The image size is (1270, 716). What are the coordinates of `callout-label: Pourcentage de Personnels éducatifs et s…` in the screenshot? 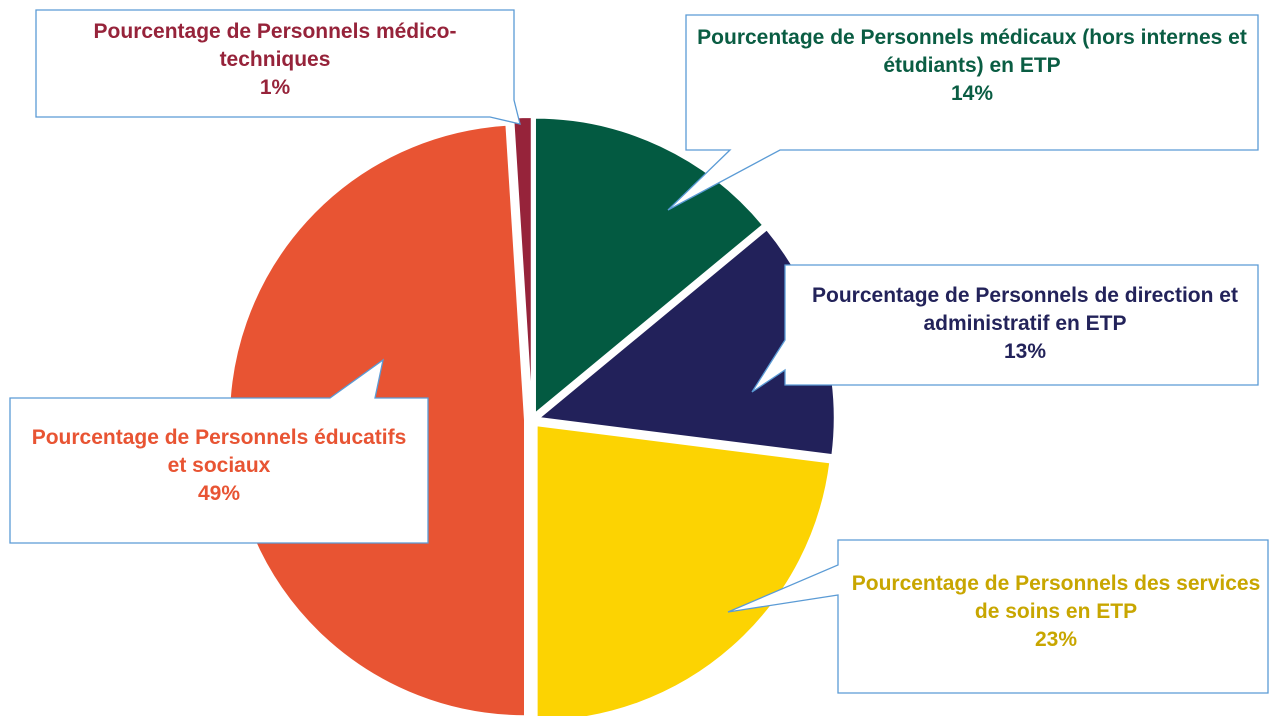 It's located at (219, 466).